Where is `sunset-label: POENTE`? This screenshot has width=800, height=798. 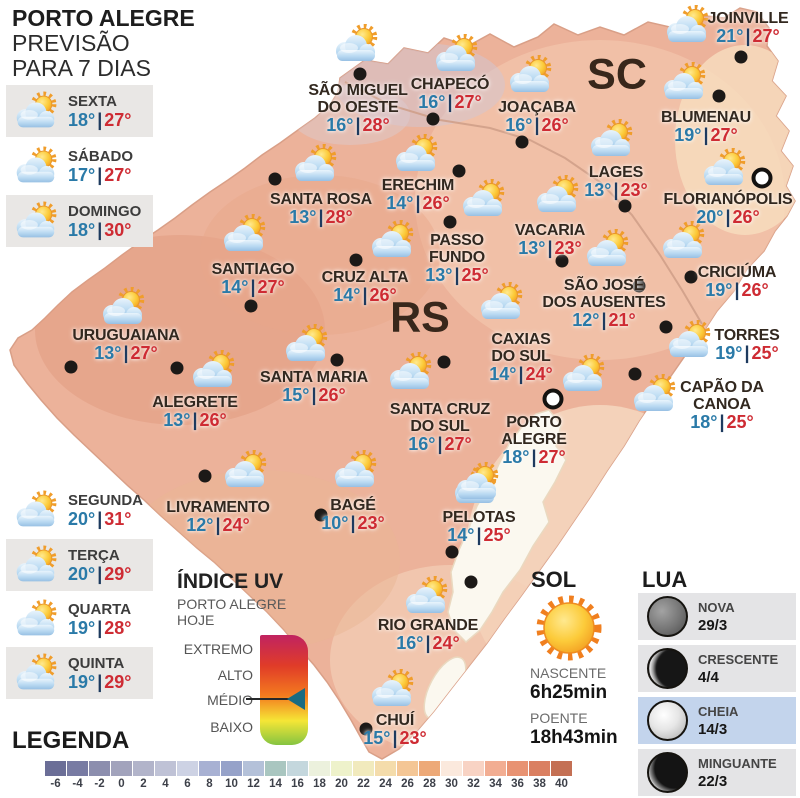 sunset-label: POENTE is located at coordinates (559, 718).